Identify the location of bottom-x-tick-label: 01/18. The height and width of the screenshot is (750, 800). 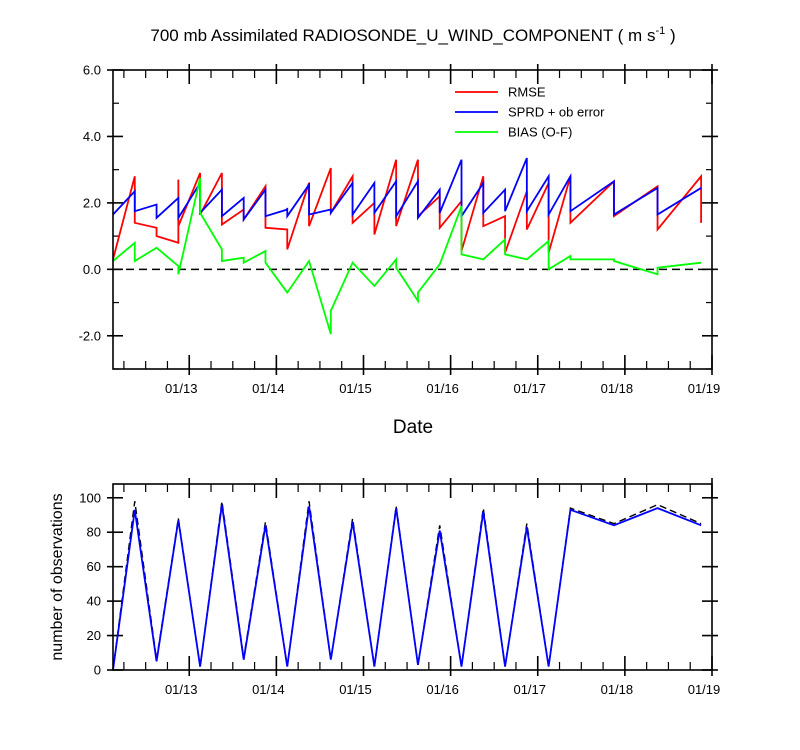
(617, 689).